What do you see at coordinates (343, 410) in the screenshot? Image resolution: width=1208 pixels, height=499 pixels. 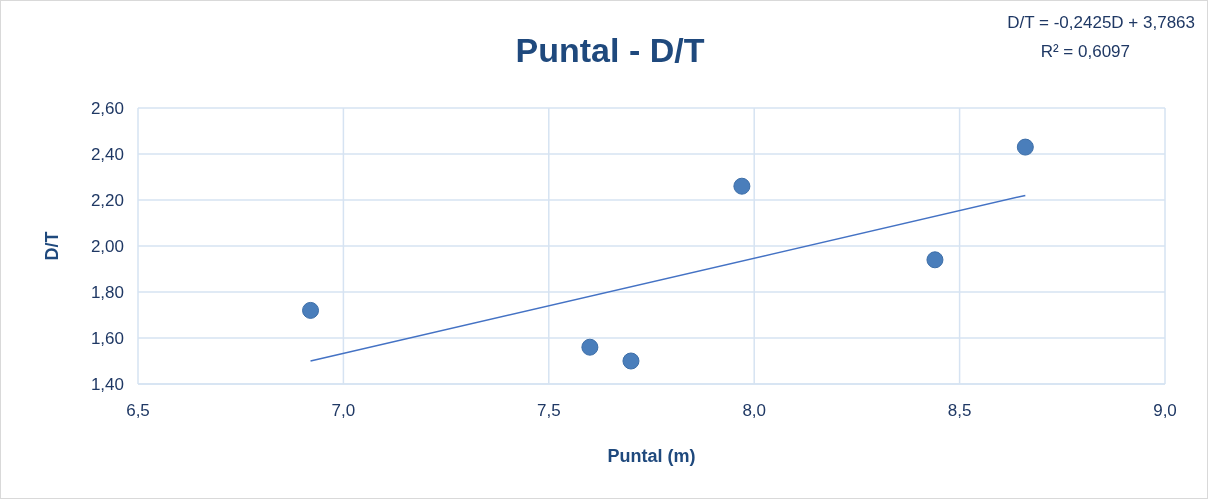 I see `x-tick-label: 7,0` at bounding box center [343, 410].